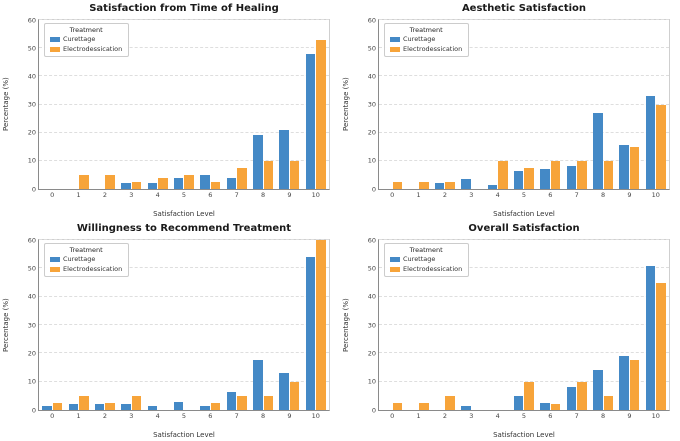 Image resolution: width=680 pixels, height=441 pixels. I want to click on y-axis-label: Percentage (%), so click(346, 325).